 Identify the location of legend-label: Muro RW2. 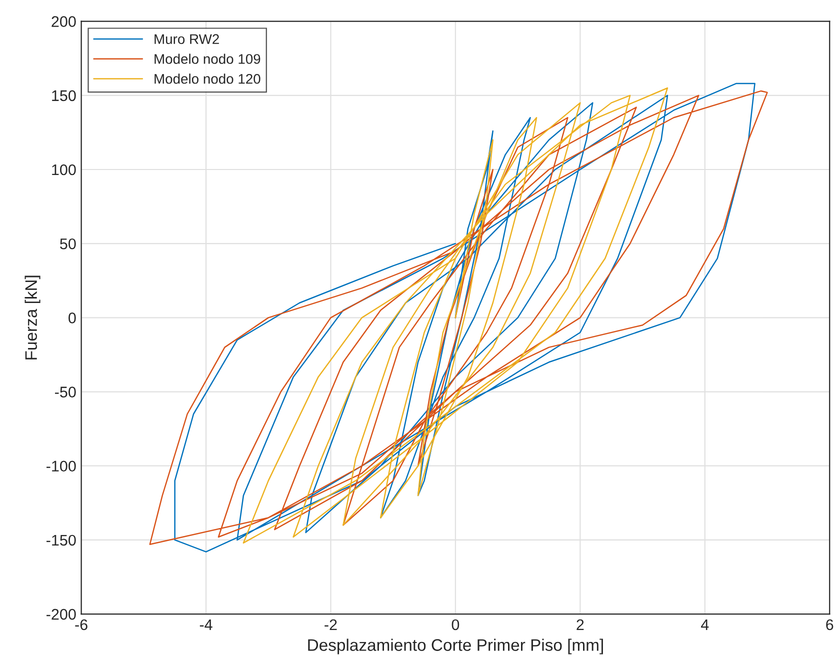
(186, 39).